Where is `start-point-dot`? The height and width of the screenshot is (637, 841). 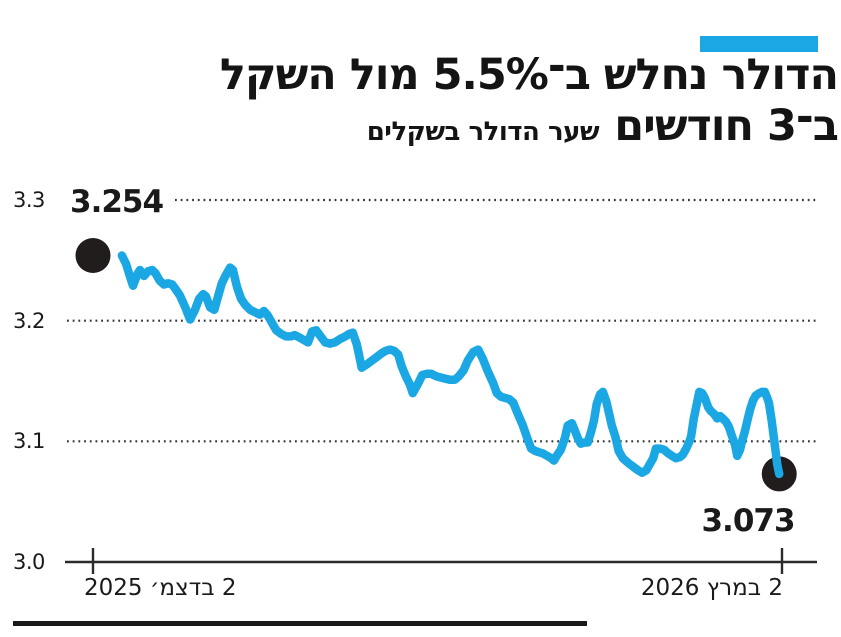
start-point-dot is located at coordinates (93, 256).